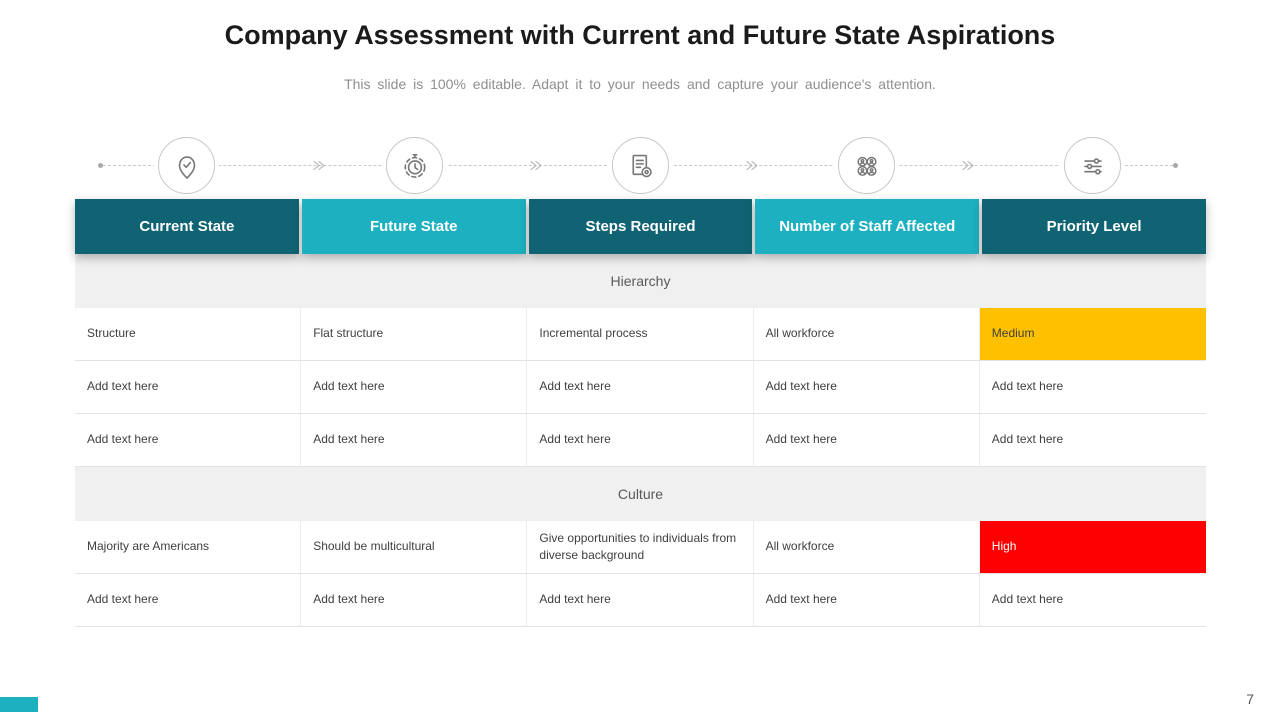 Image resolution: width=1280 pixels, height=720 pixels. Describe the element at coordinates (1092, 334) in the screenshot. I see `priority-cell: Medium` at that location.